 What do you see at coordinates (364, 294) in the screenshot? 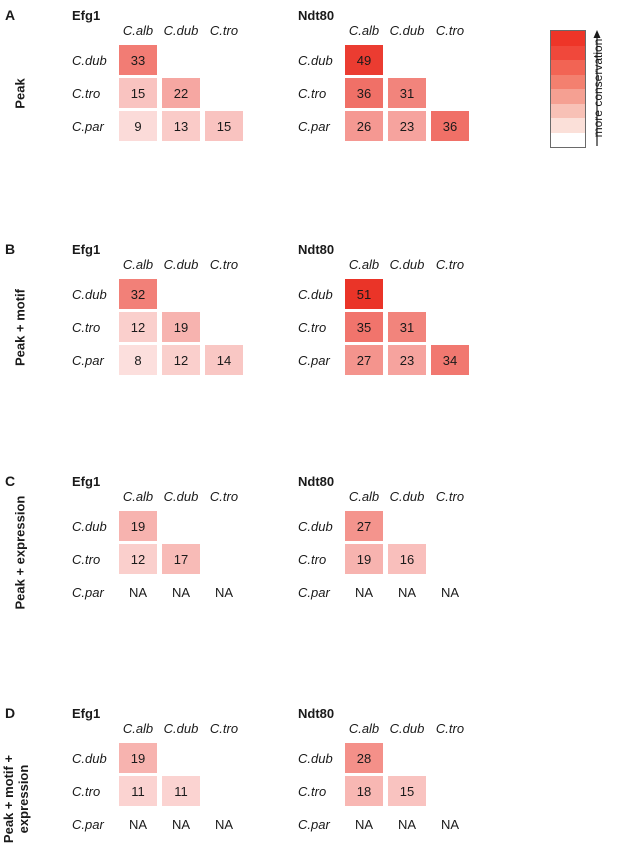
I see `heatmap-cell: 51` at bounding box center [364, 294].